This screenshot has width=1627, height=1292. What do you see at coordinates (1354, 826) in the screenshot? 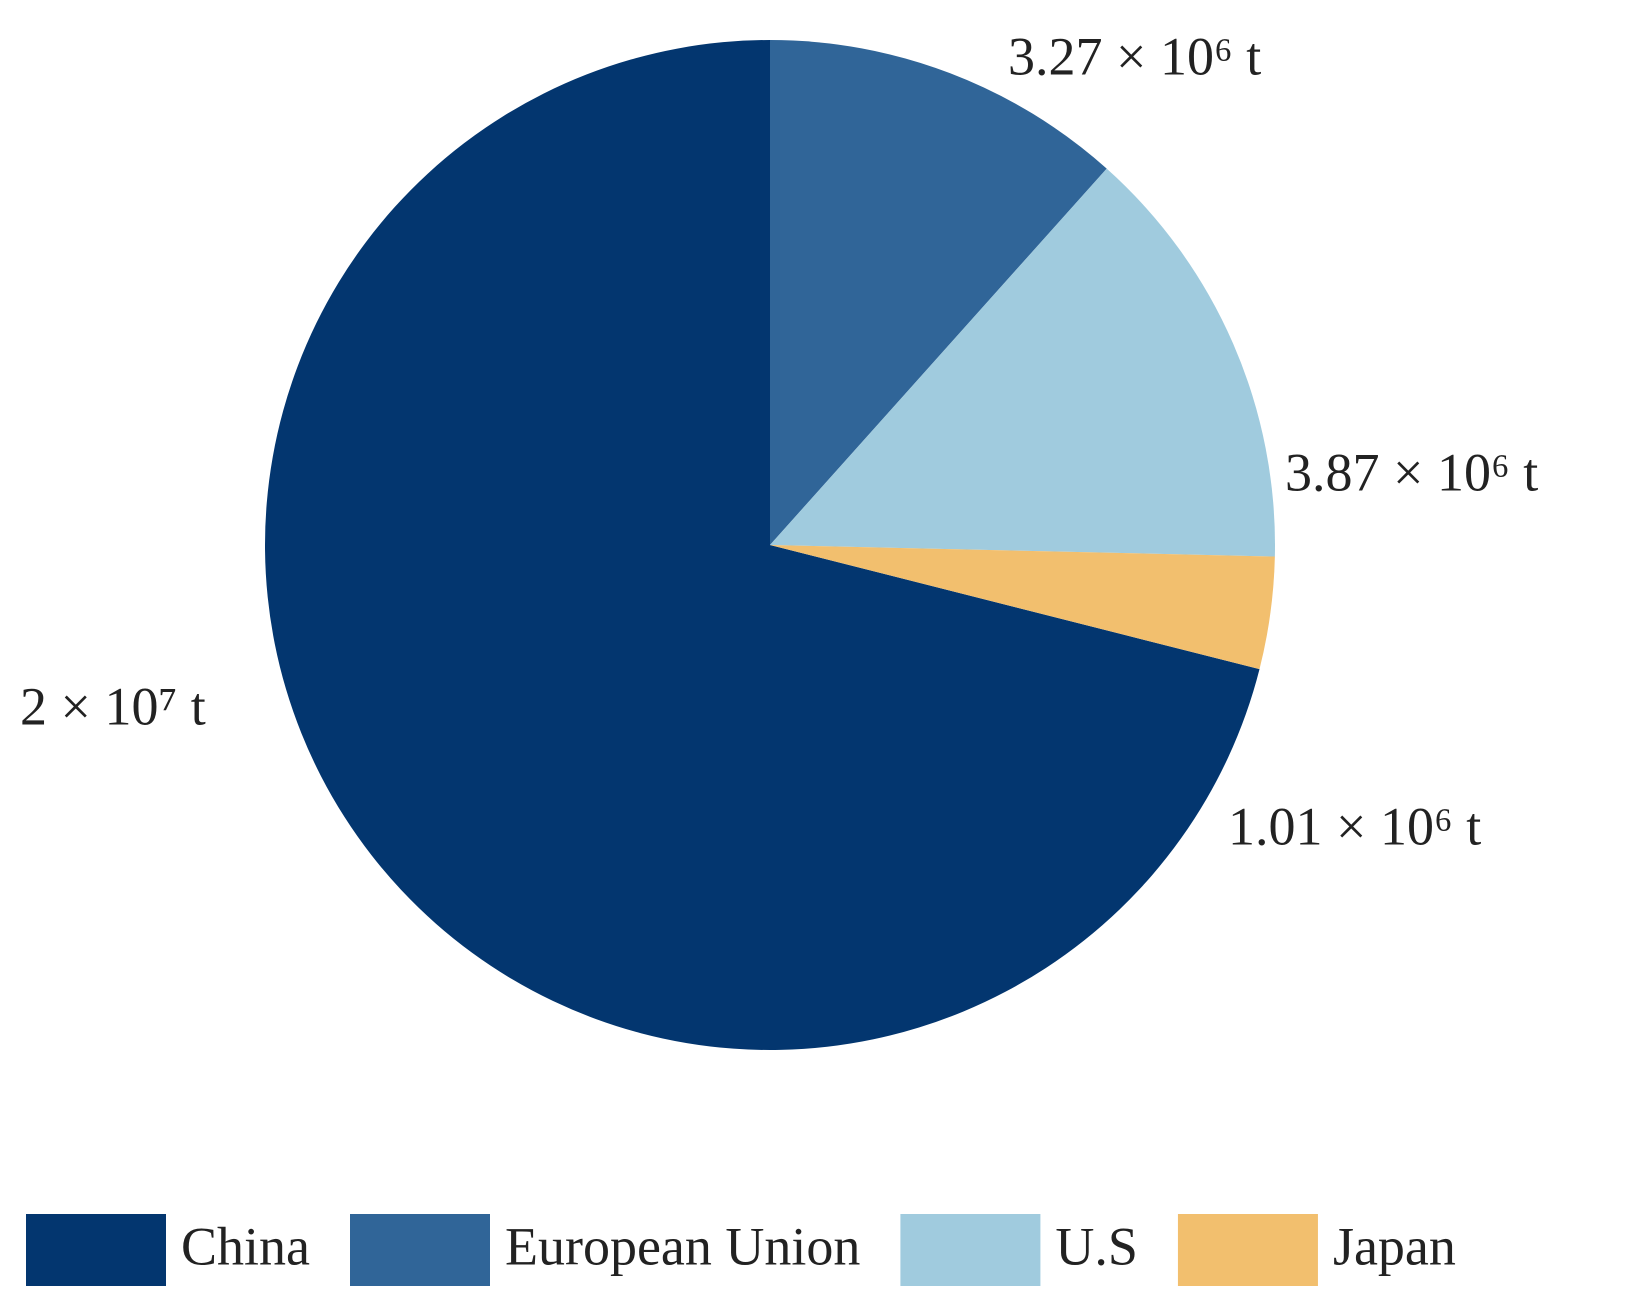
I see `value-label: 1.01 × 10⁶ t` at bounding box center [1354, 826].